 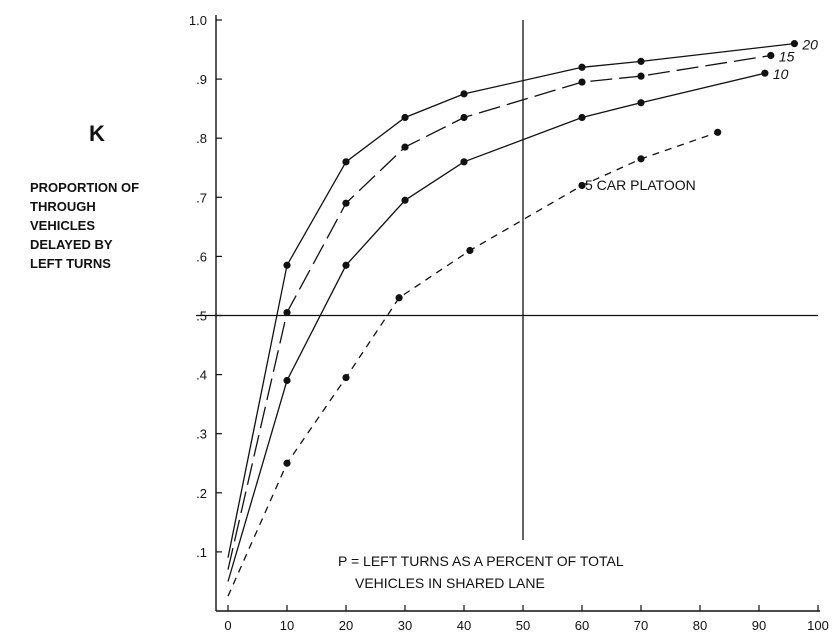 What do you see at coordinates (201, 493) in the screenshot?
I see `y-tick-label: .2` at bounding box center [201, 493].